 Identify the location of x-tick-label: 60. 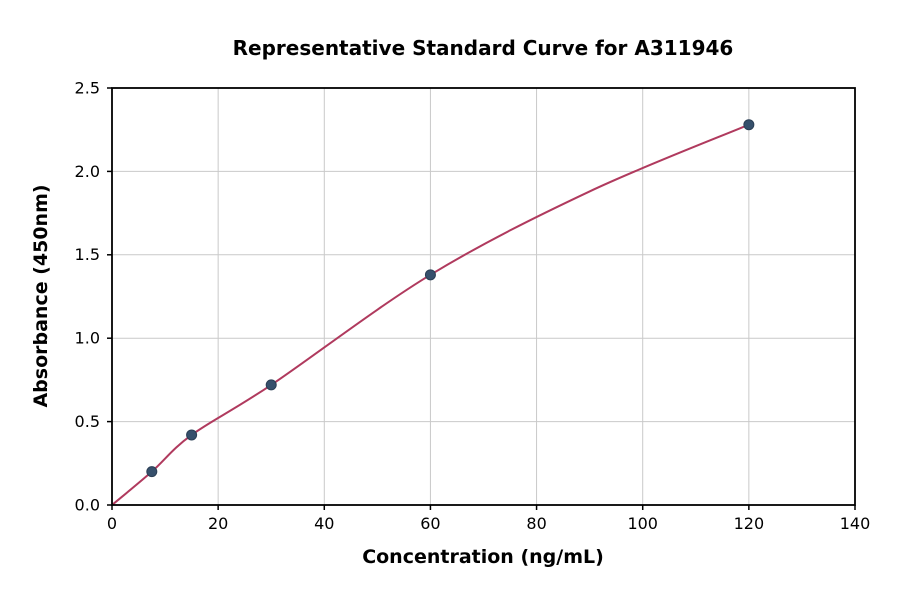
(430, 523).